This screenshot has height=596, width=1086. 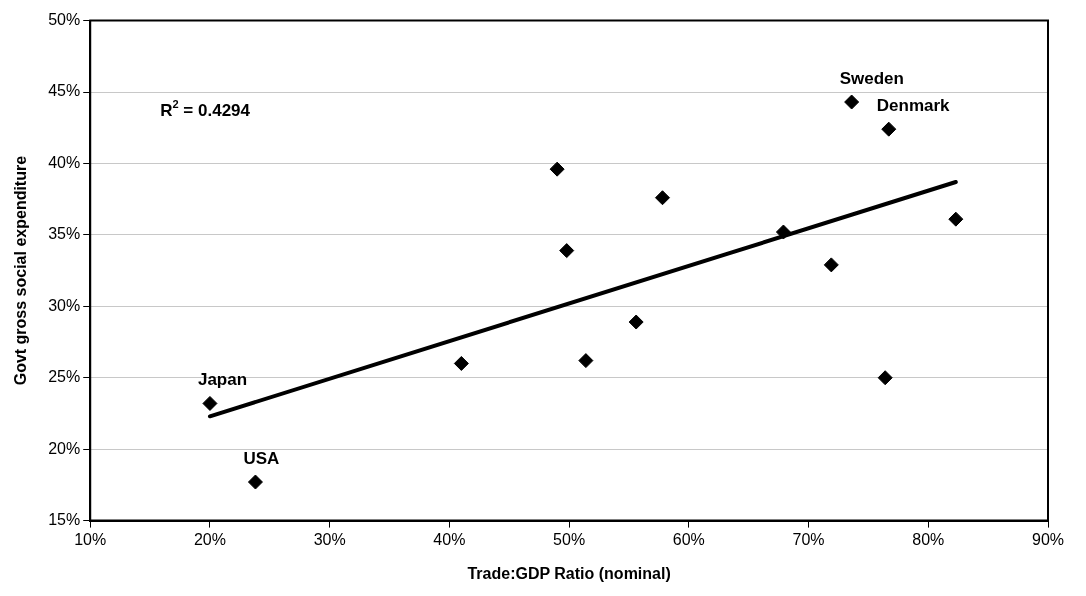 I want to click on x-tick-label: 20%, so click(x=209, y=539).